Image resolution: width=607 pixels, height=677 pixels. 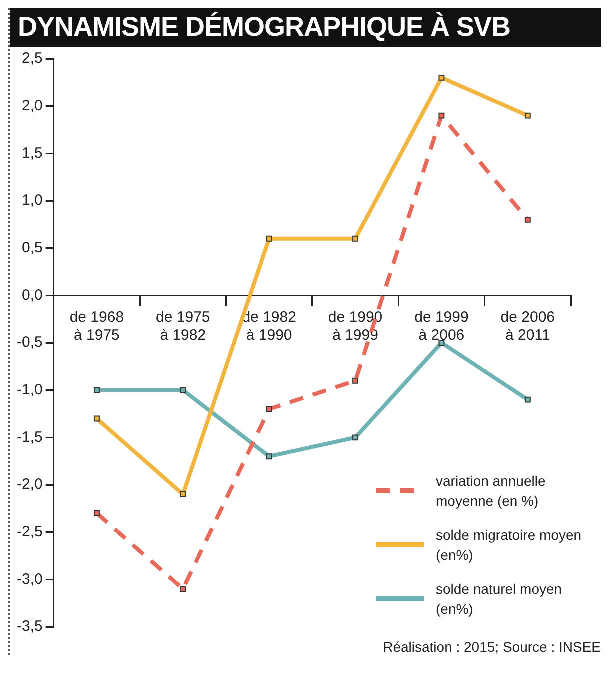 I want to click on legend-label: solde migratoire moyen (en%), so click(x=509, y=545).